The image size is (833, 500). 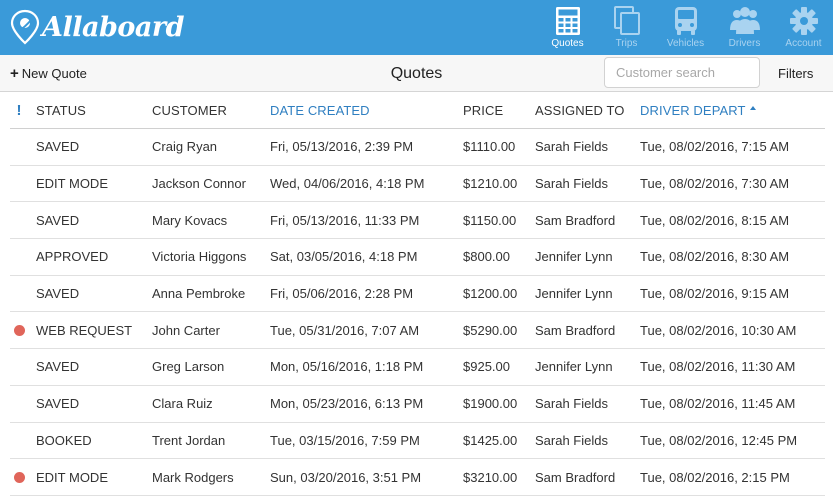 I want to click on nav-item-vehicles: Vehicles, so click(x=685, y=27).